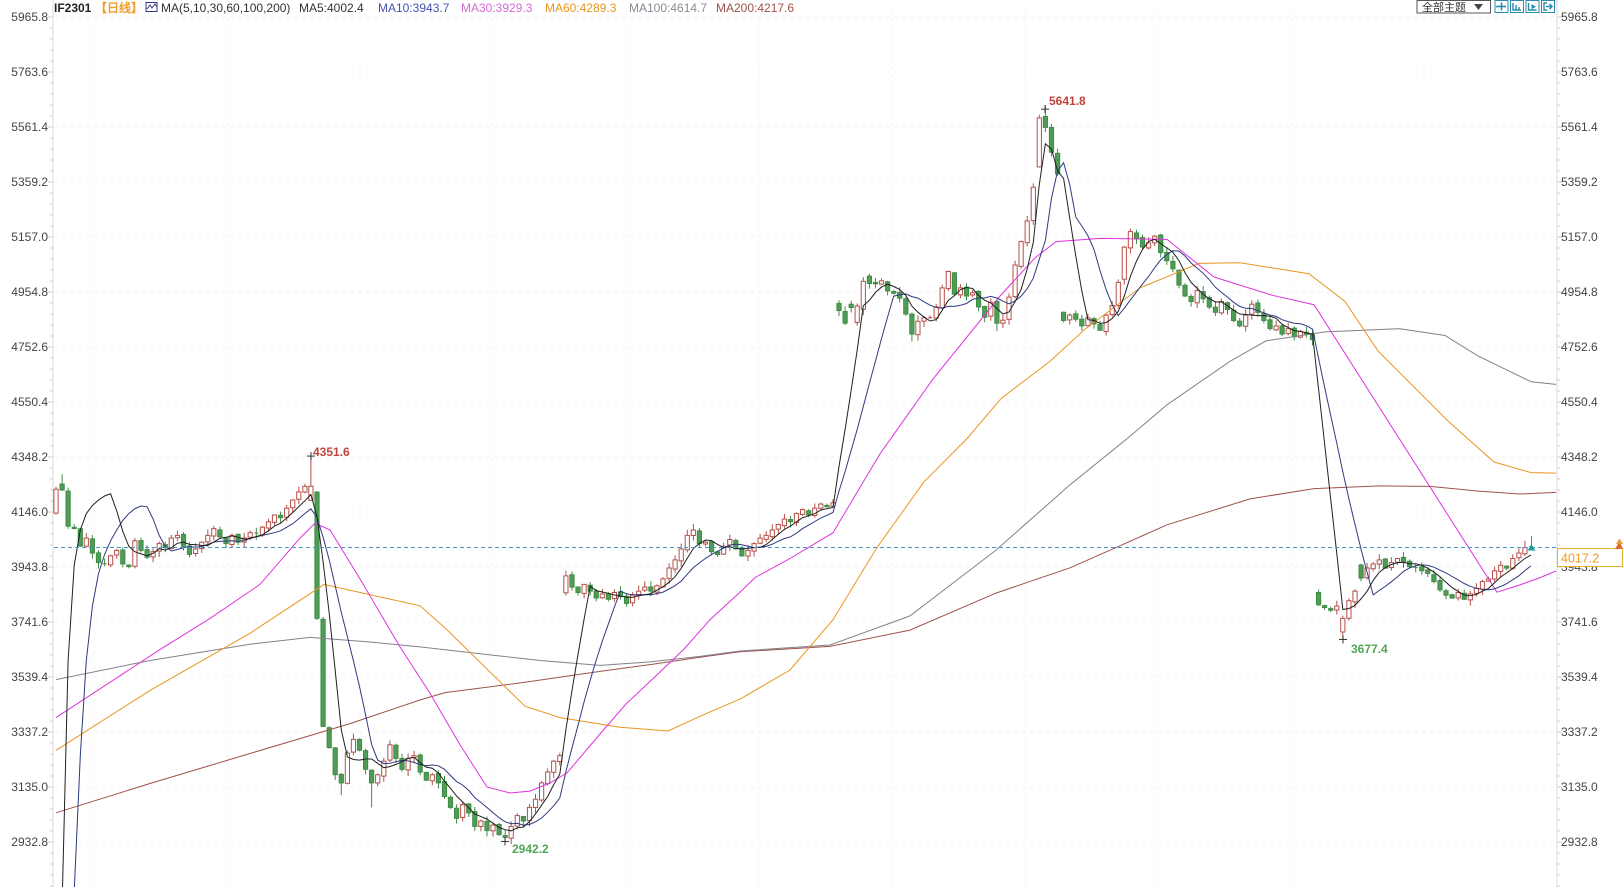 The height and width of the screenshot is (892, 1623). Describe the element at coordinates (581, 8) in the screenshot. I see `svg-text: MA60:4289.3` at that location.